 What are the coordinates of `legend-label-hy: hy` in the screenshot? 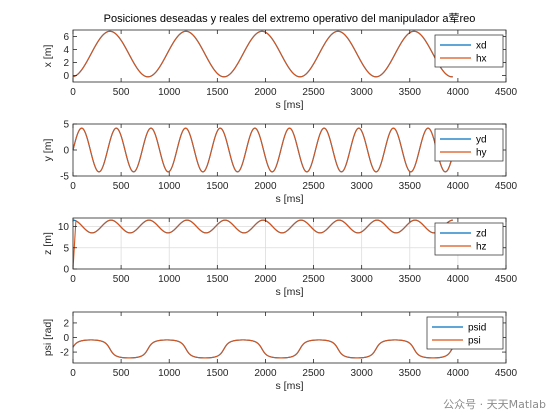 It's located at (481, 153).